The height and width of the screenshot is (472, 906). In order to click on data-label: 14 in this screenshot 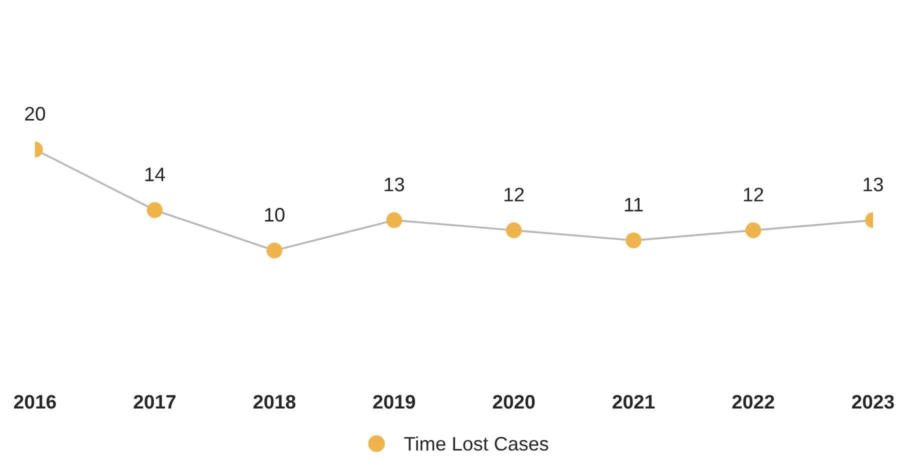, I will do `click(155, 175)`.